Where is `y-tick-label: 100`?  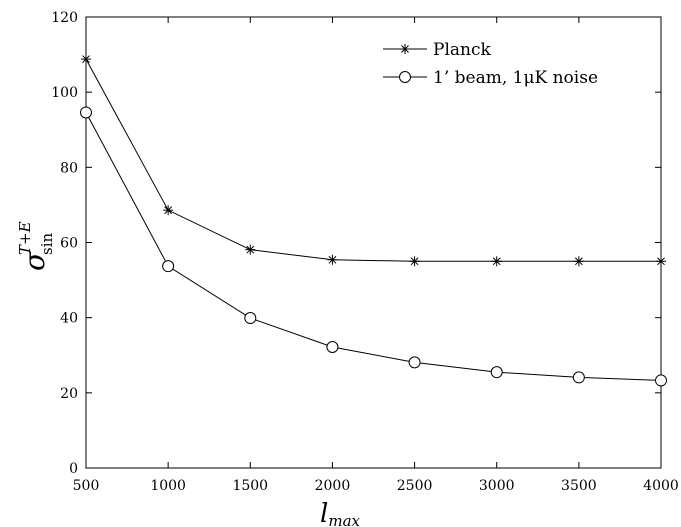 y-tick-label: 100 is located at coordinates (64, 93).